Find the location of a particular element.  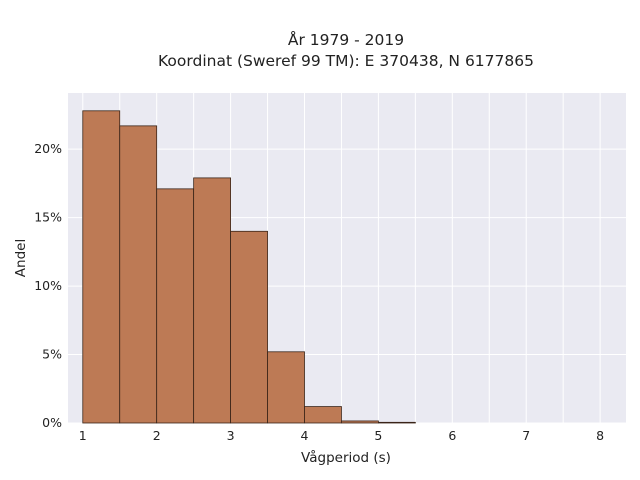

x-tick-label: 5 is located at coordinates (378, 435).